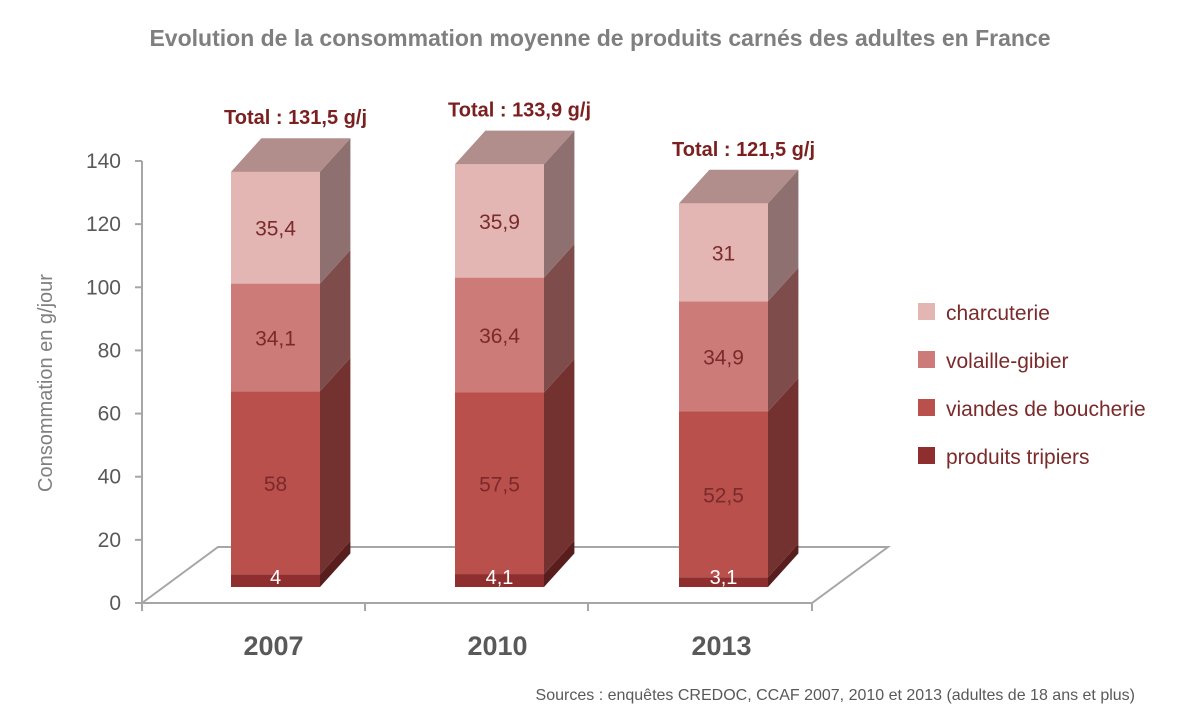 This screenshot has width=1200, height=712. I want to click on y-axis: 0 20 40 60 80 100 120 140, so click(114, 382).